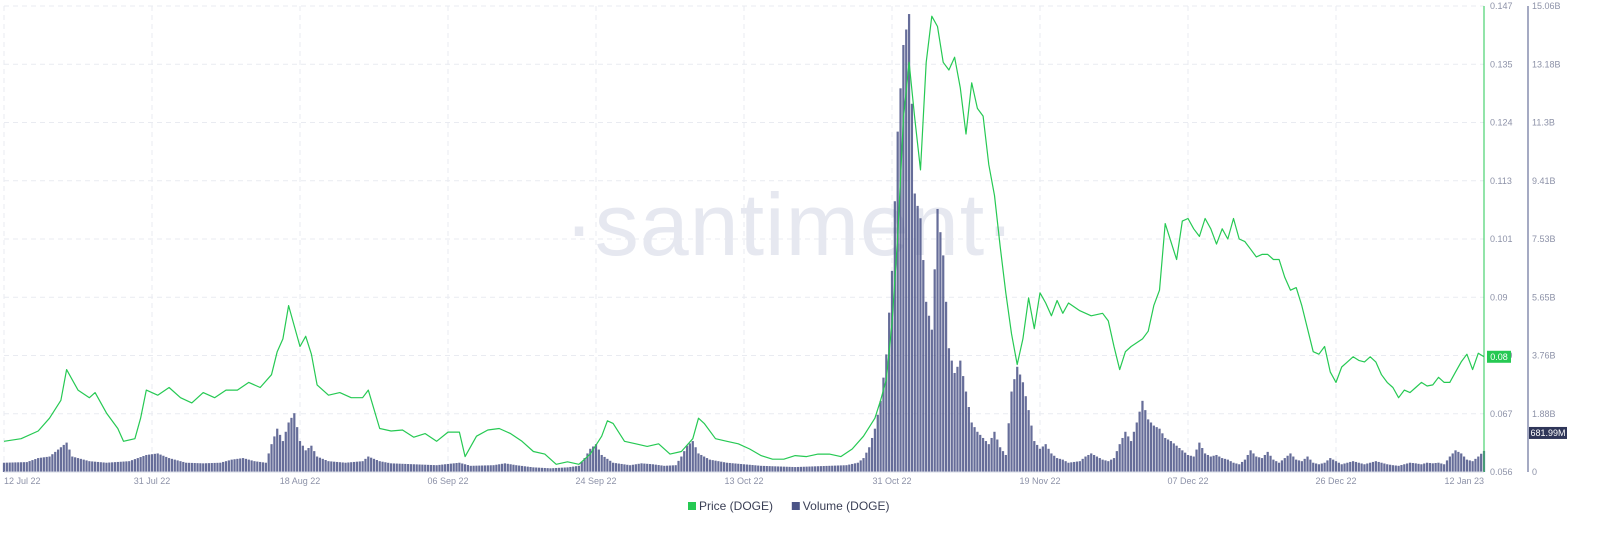 The height and width of the screenshot is (541, 1600). Describe the element at coordinates (22, 481) in the screenshot. I see `x-tick-label: 12 Jul 22` at that location.